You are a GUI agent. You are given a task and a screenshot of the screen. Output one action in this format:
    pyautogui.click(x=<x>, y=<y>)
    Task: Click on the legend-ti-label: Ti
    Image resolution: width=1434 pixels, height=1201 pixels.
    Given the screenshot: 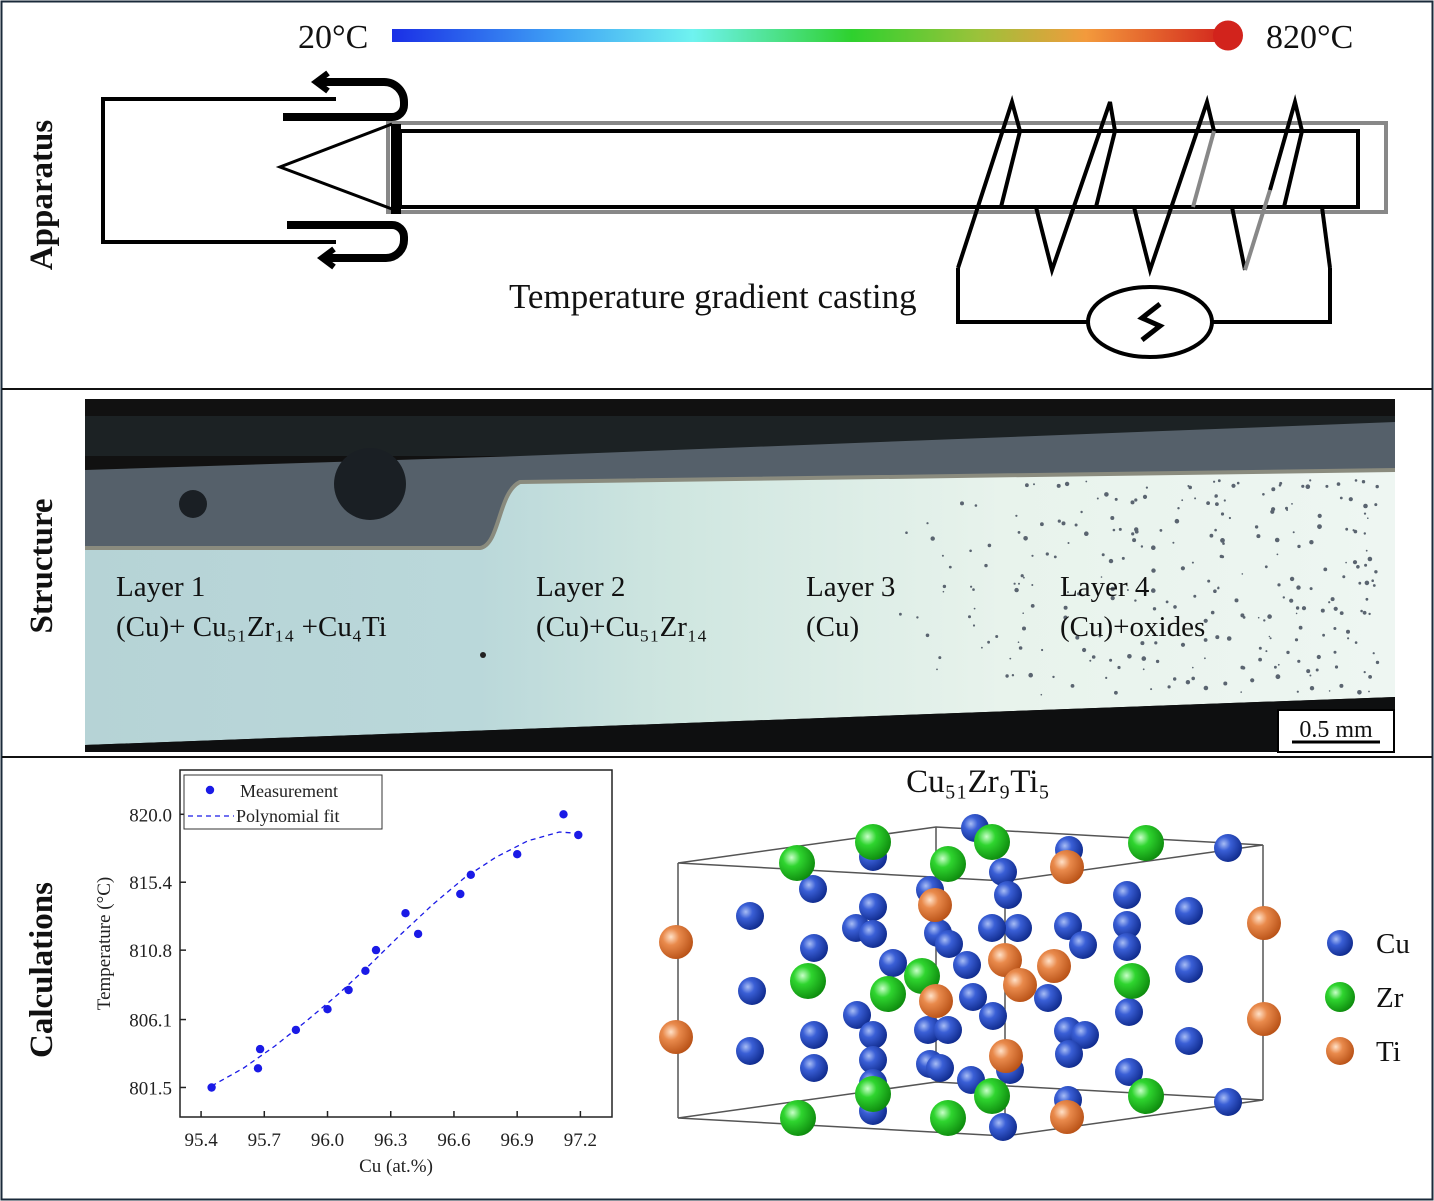 What is the action you would take?
    pyautogui.click(x=1388, y=1052)
    